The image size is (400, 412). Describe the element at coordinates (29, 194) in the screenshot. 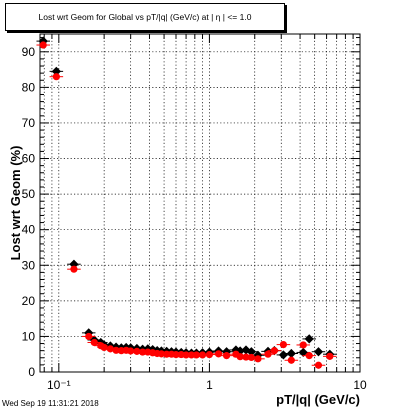

I see `y-tick-label: 50` at that location.